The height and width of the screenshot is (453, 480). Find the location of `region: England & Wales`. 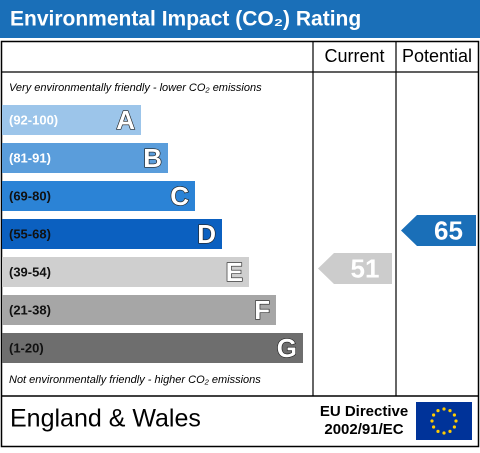

region: England & Wales is located at coordinates (105, 419).